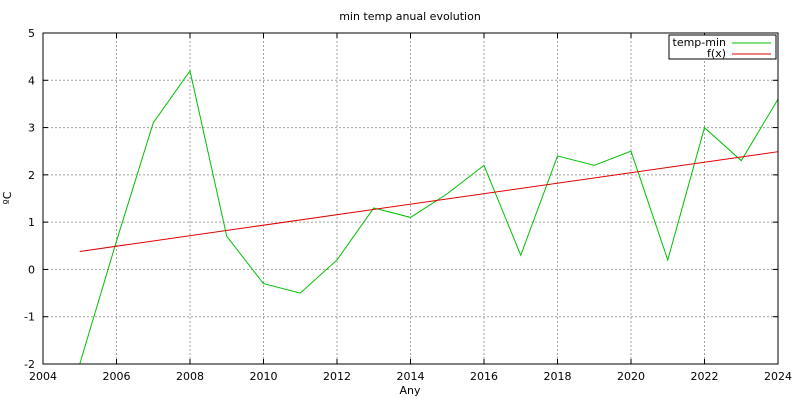  What do you see at coordinates (31, 33) in the screenshot?
I see `y-tick-label: 5` at bounding box center [31, 33].